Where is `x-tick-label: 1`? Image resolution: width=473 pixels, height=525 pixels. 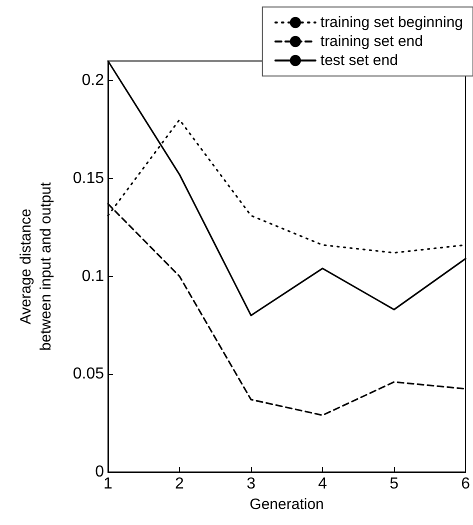 x-tick-label: 1 is located at coordinates (108, 484).